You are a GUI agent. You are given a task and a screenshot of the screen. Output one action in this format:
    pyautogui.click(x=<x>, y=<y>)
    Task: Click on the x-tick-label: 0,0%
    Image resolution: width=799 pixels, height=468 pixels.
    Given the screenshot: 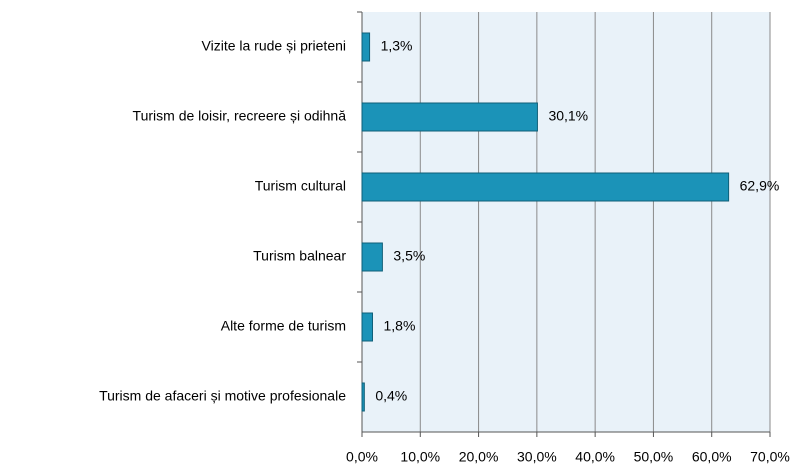 What is the action you would take?
    pyautogui.click(x=362, y=457)
    